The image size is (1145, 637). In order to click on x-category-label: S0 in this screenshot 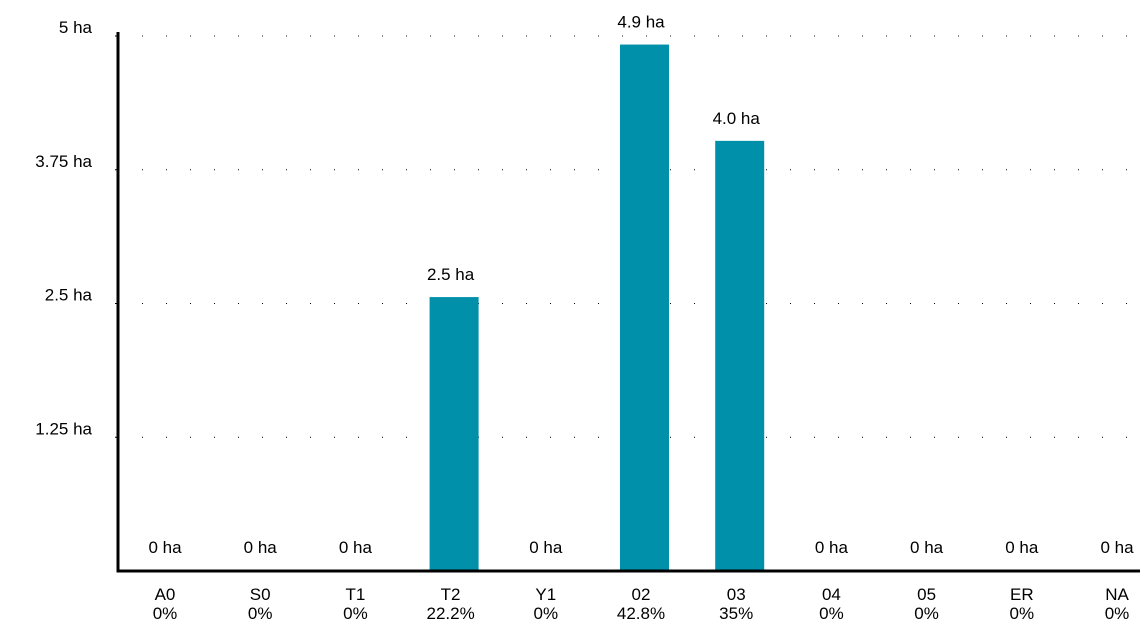, I will do `click(260, 594)`.